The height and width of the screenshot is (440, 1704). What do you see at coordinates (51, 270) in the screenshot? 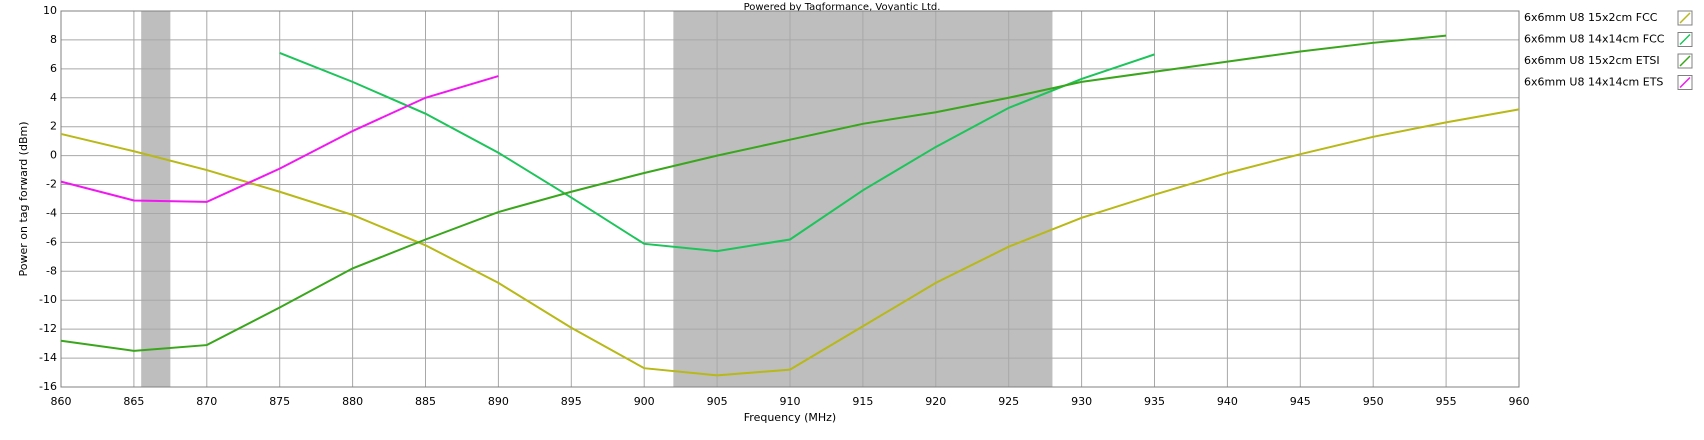
I see `y-tick-label: -8` at bounding box center [51, 270].